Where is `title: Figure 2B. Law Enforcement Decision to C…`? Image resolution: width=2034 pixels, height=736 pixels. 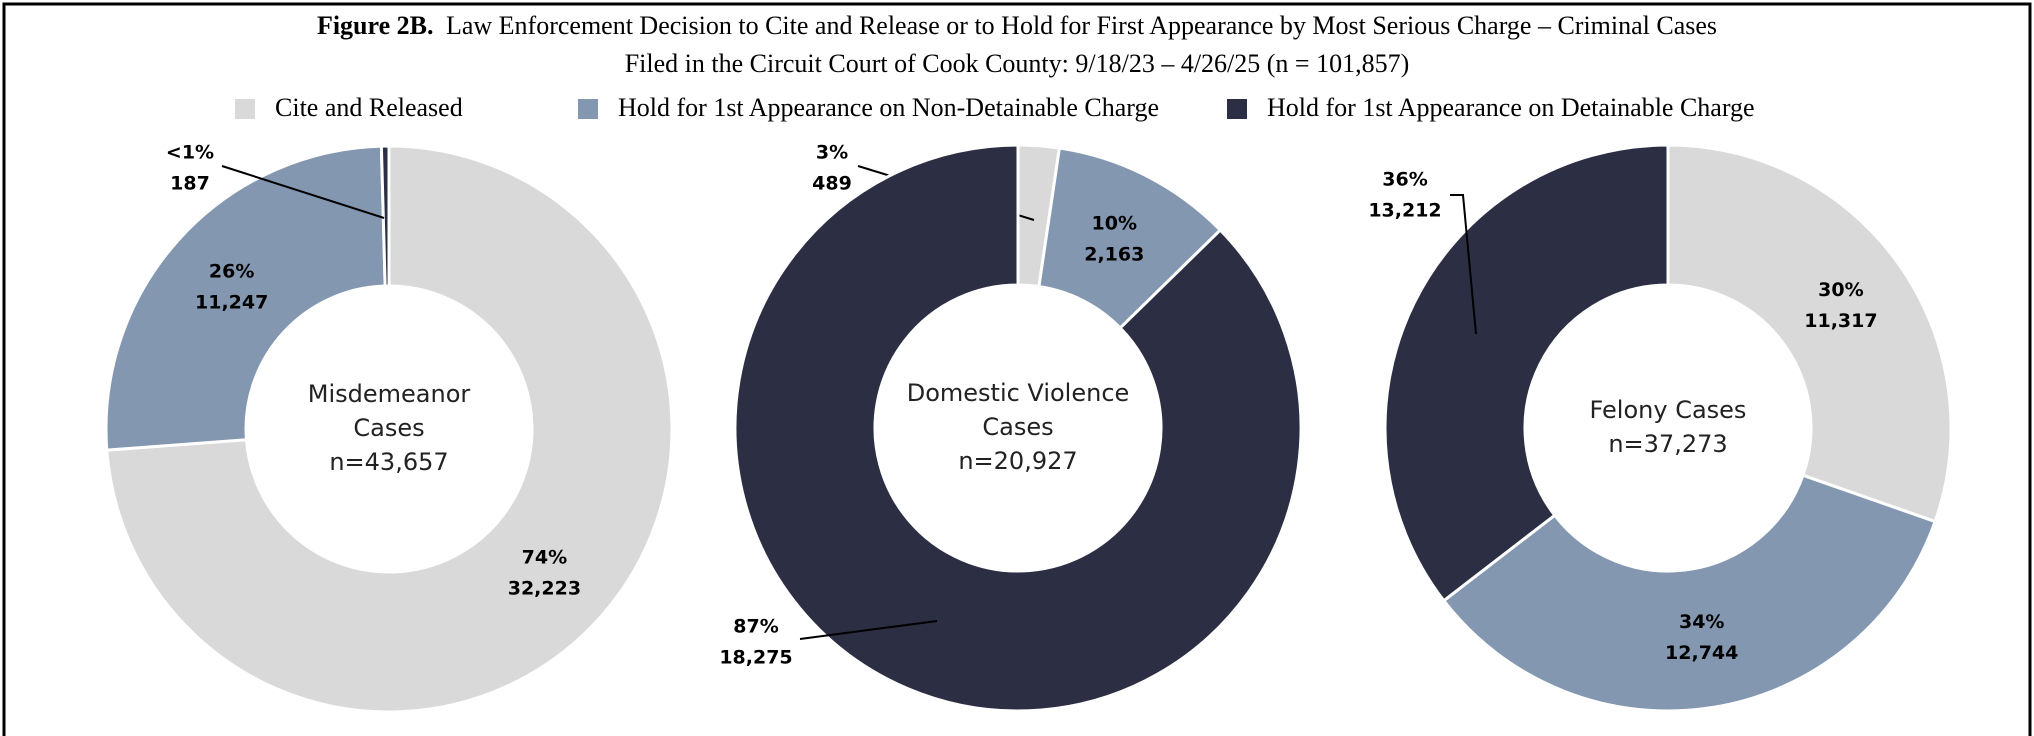 title: Figure 2B. Law Enforcement Decision to C… is located at coordinates (1017, 25).